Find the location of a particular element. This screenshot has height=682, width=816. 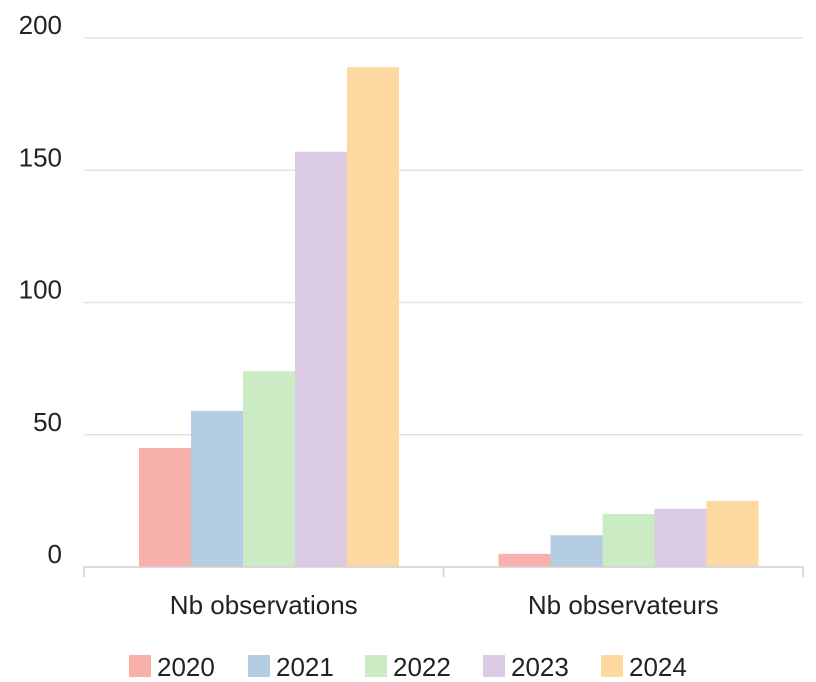

bar-2020-observateurs is located at coordinates (525, 560).